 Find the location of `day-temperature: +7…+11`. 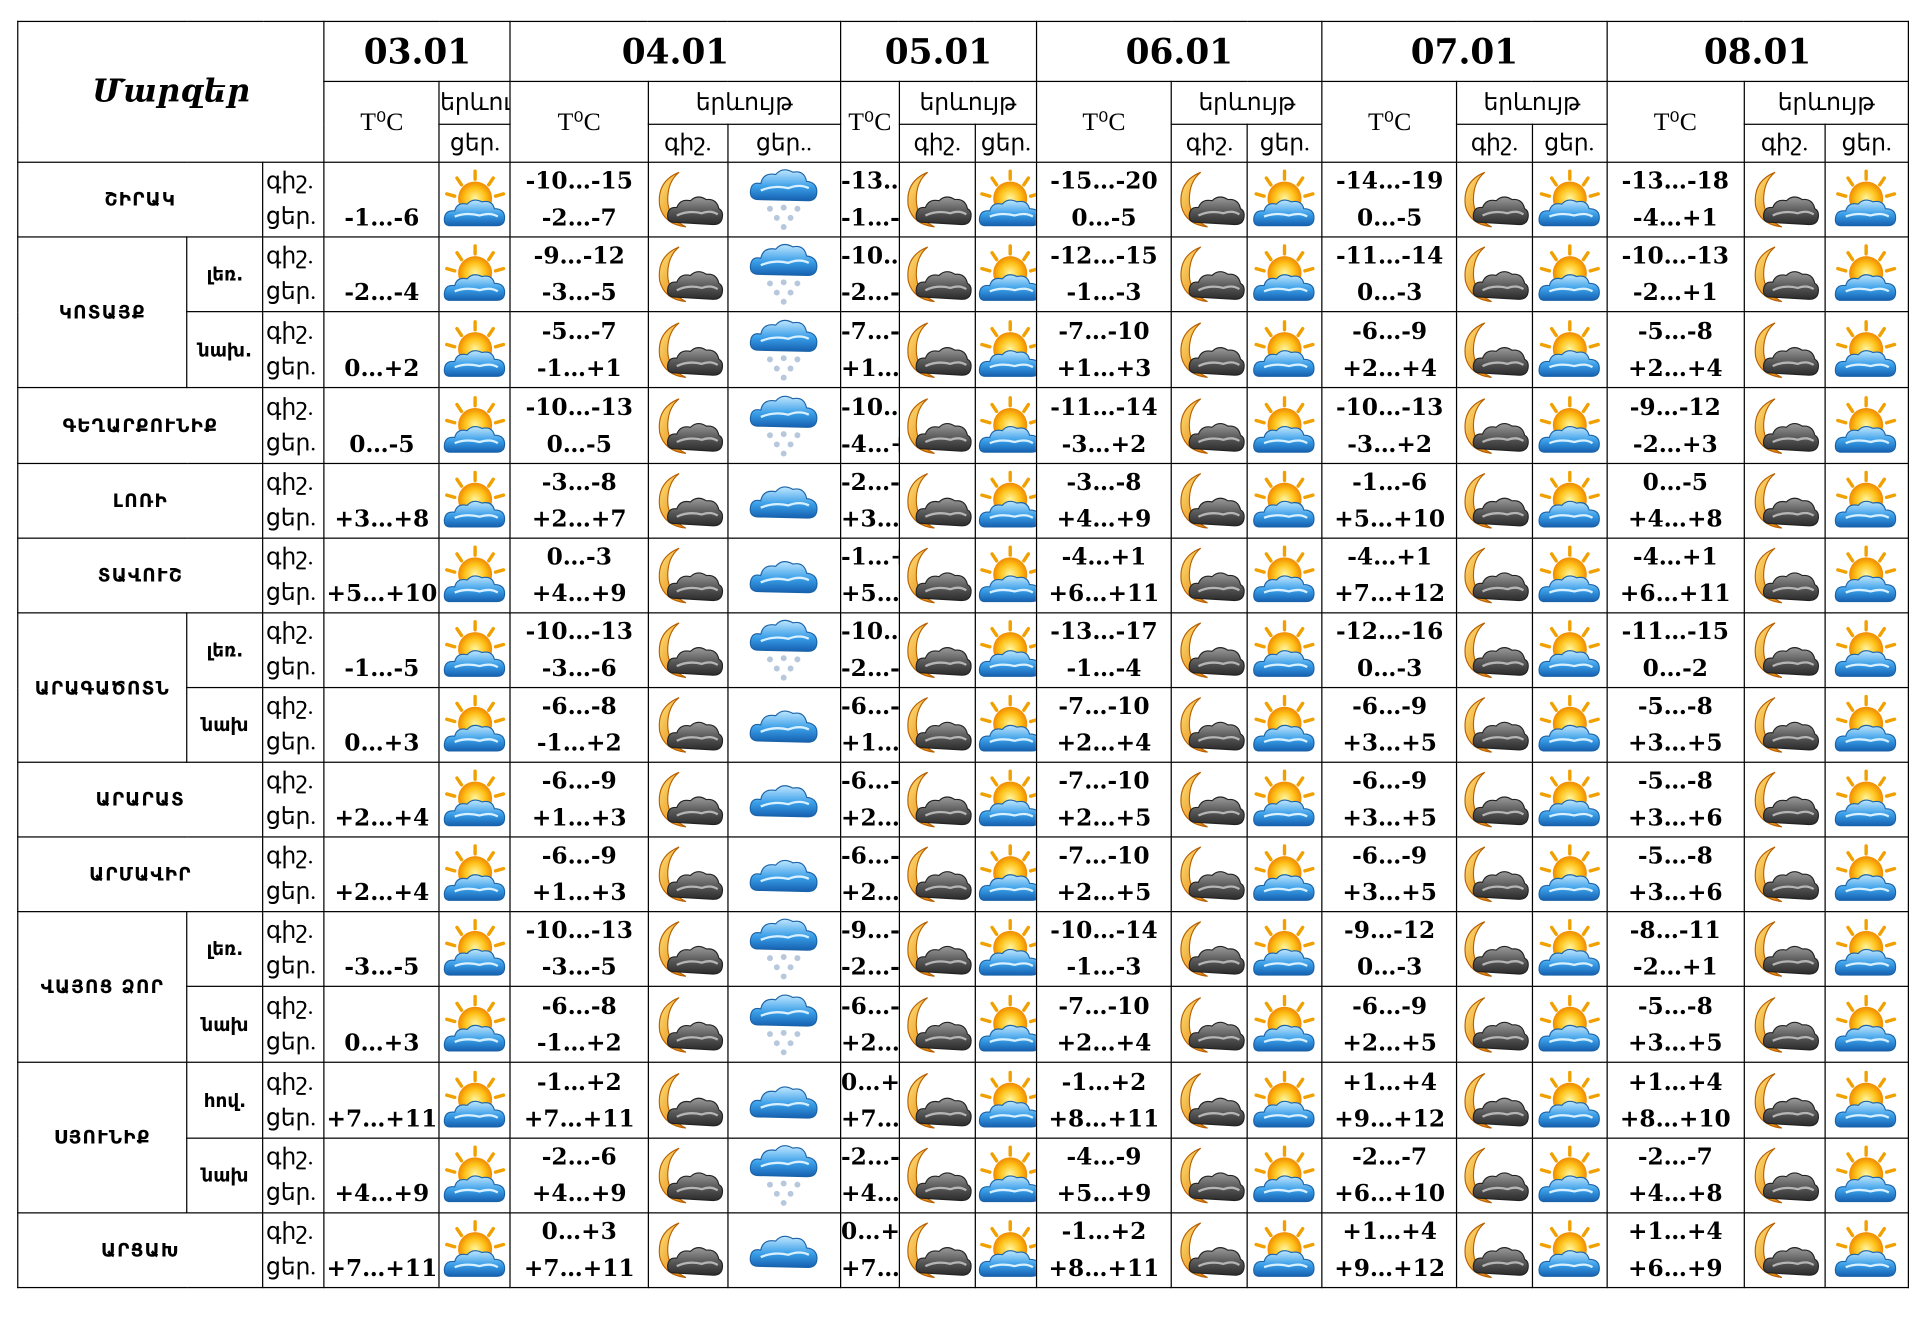

day-temperature: +7…+11 is located at coordinates (382, 1269).